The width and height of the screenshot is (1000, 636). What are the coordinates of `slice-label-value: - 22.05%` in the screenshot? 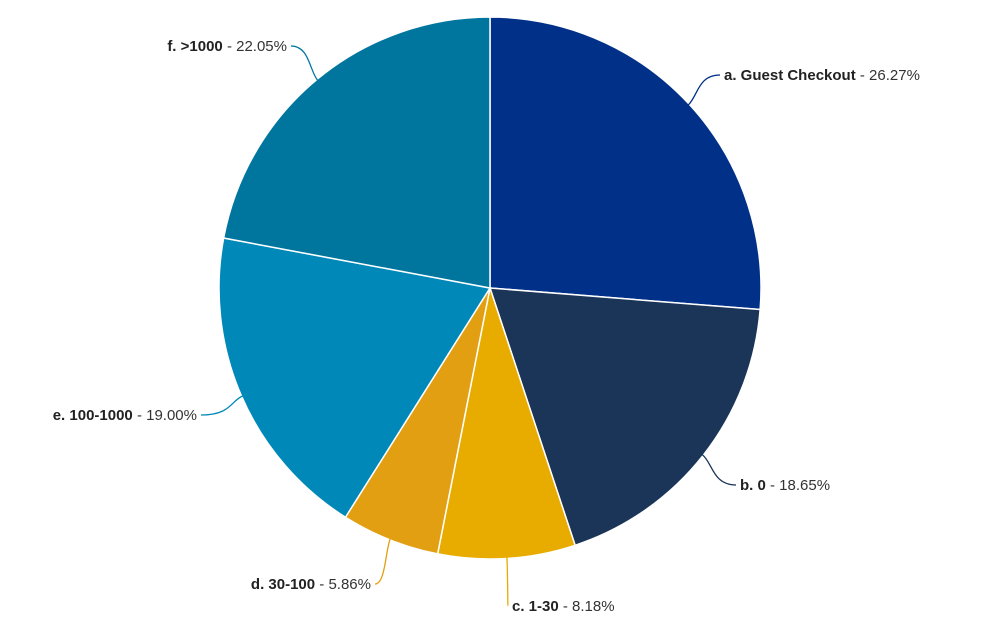 It's located at (255, 46).